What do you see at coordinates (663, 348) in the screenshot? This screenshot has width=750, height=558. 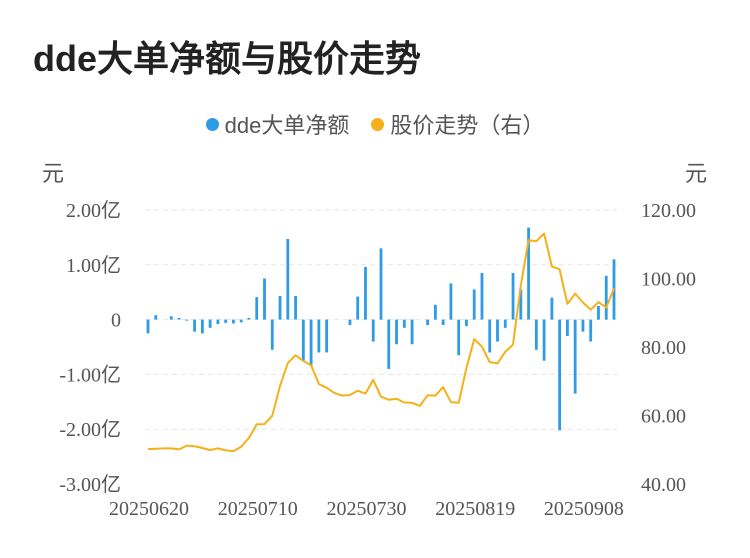 I see `right-tick-label: 80.00` at bounding box center [663, 348].